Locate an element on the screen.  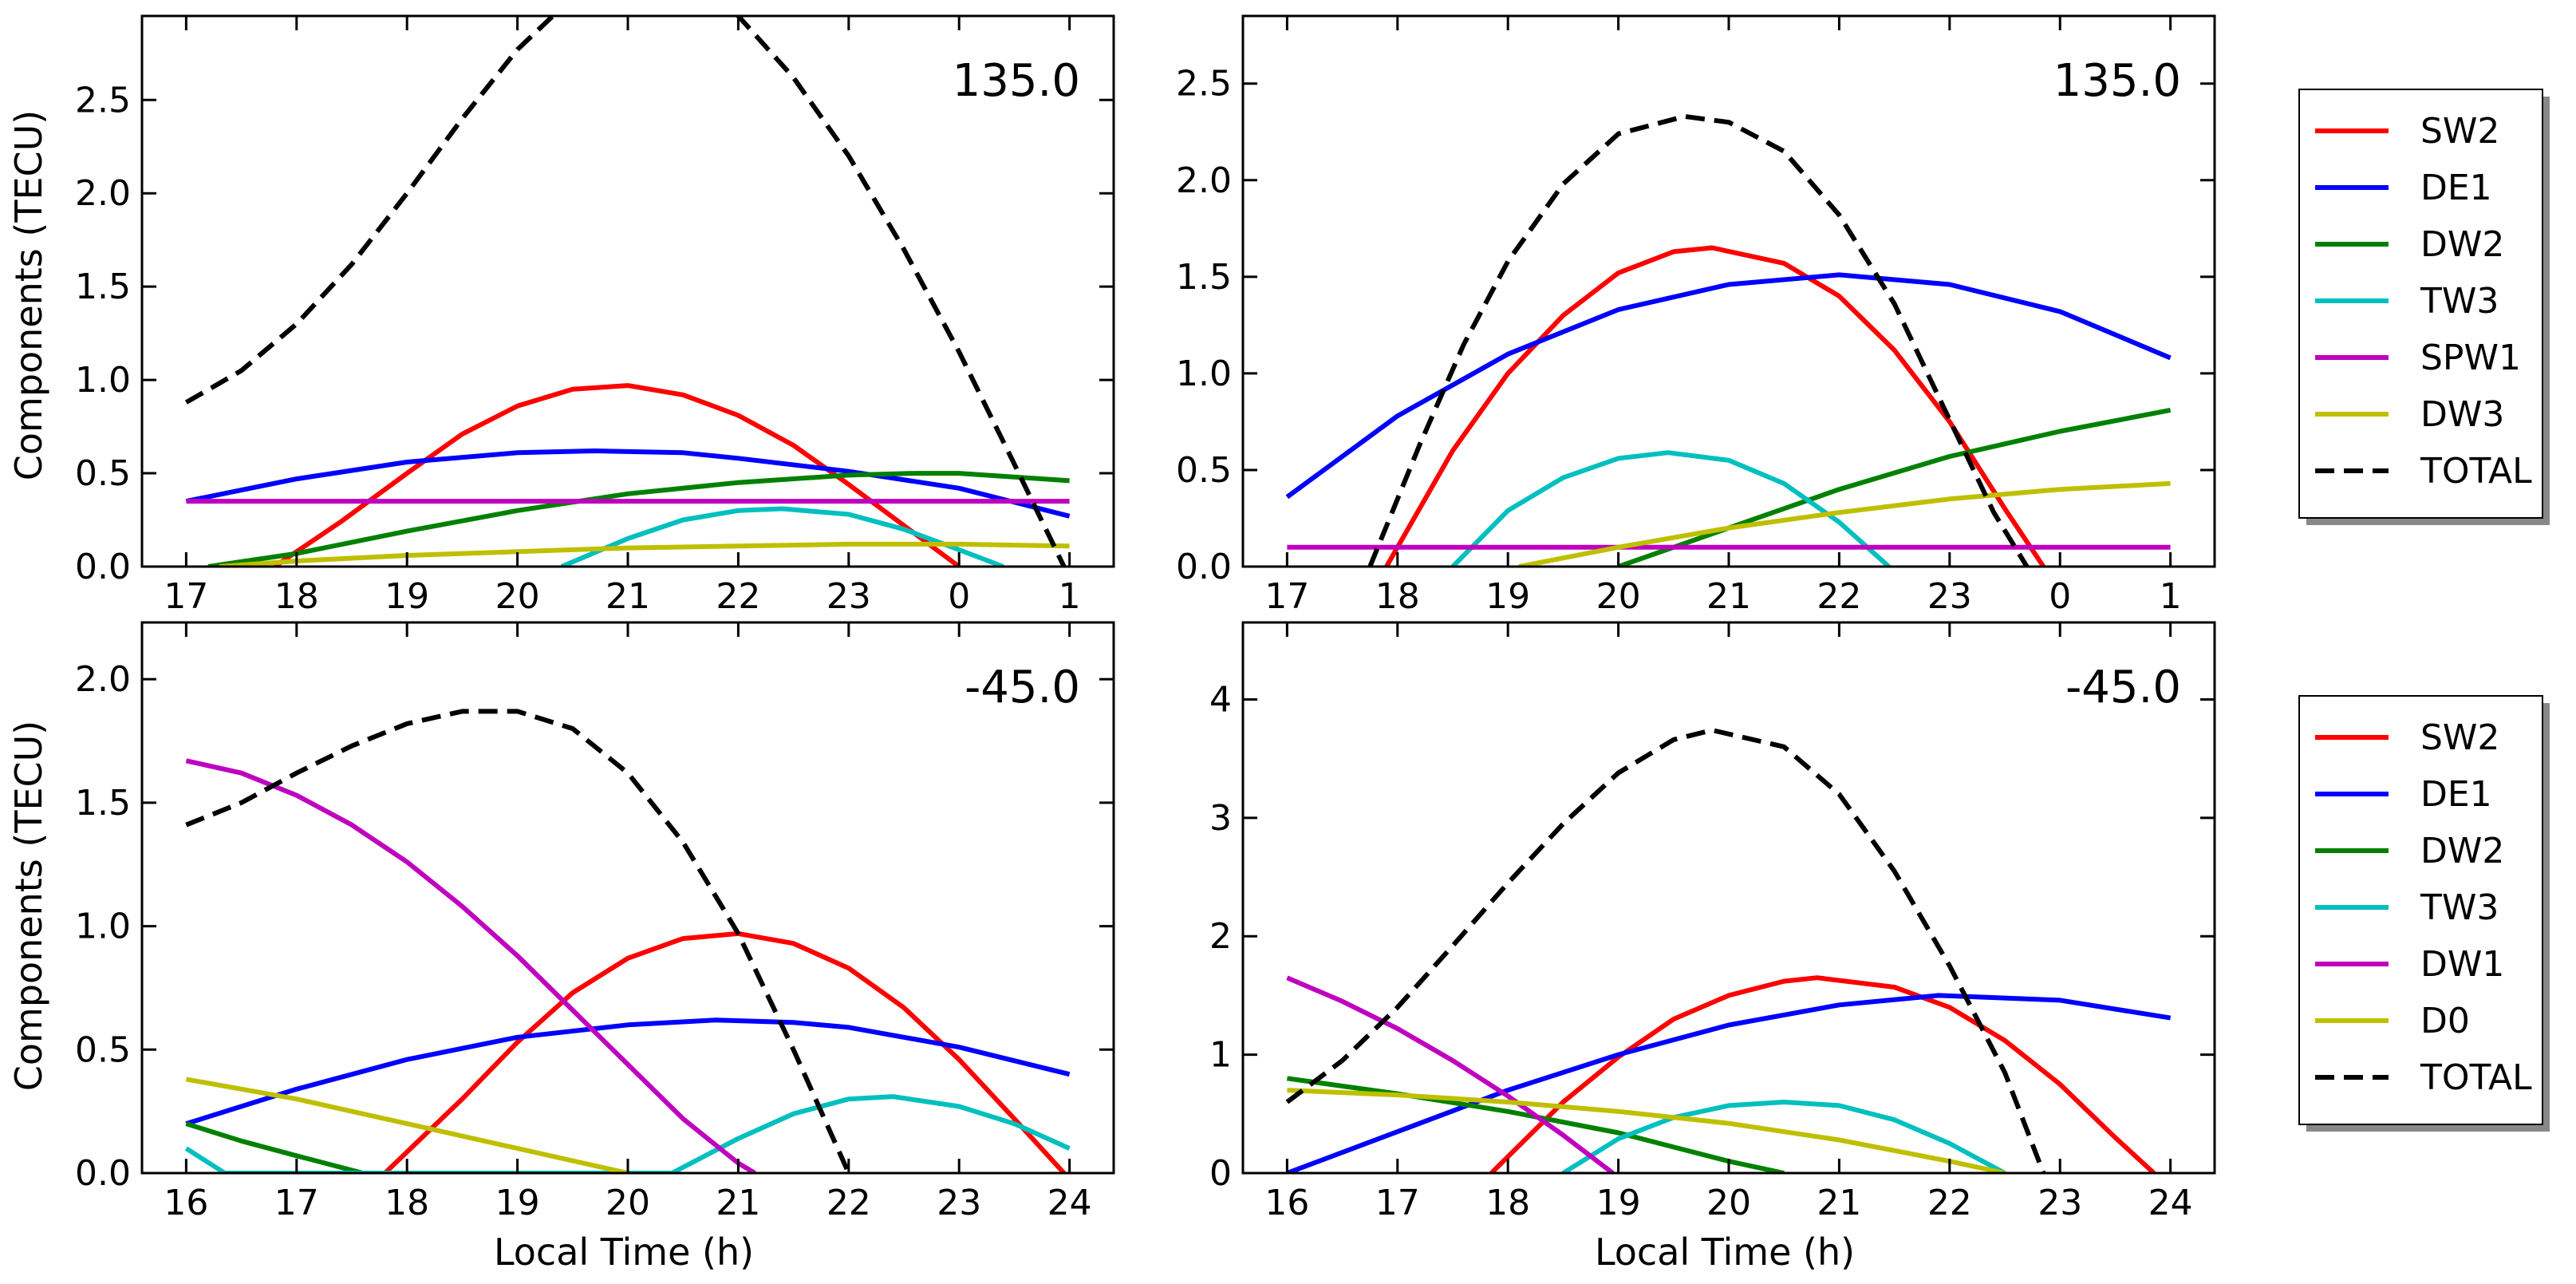
y-tick-label: 1 is located at coordinates (1221, 1055).